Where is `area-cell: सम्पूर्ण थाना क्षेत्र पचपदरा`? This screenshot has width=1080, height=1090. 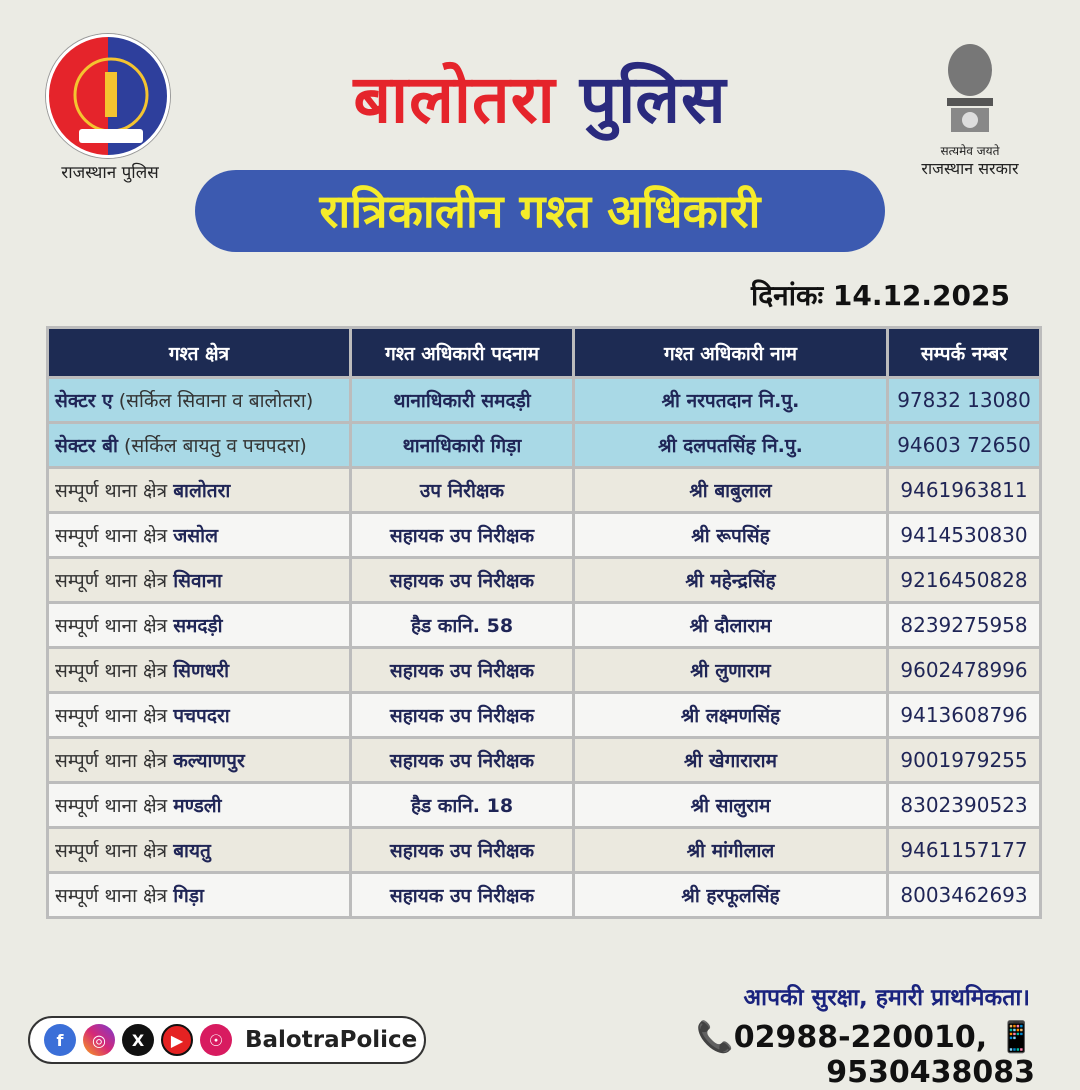 area-cell: सम्पूर्ण थाना क्षेत्र पचपदरा is located at coordinates (199, 715).